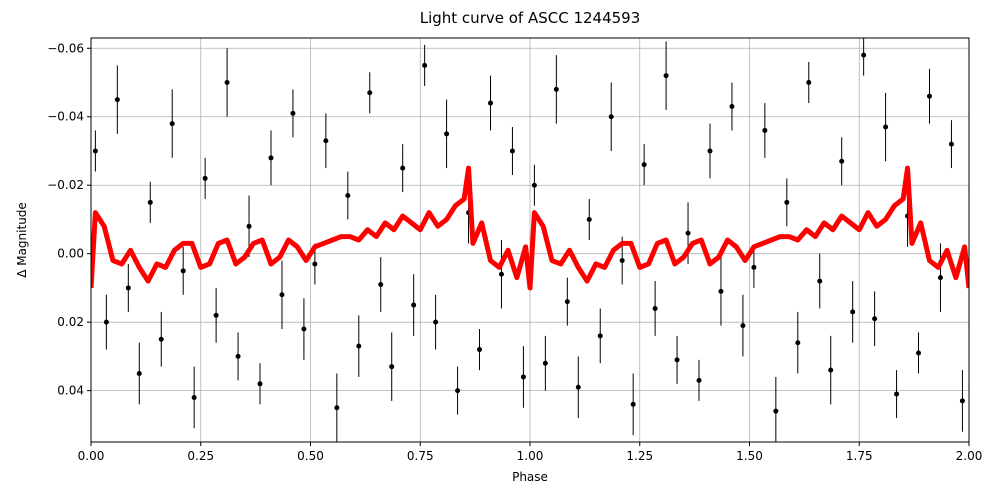 The height and width of the screenshot is (500, 1000). I want to click on x-tick-label: 1.00, so click(530, 456).